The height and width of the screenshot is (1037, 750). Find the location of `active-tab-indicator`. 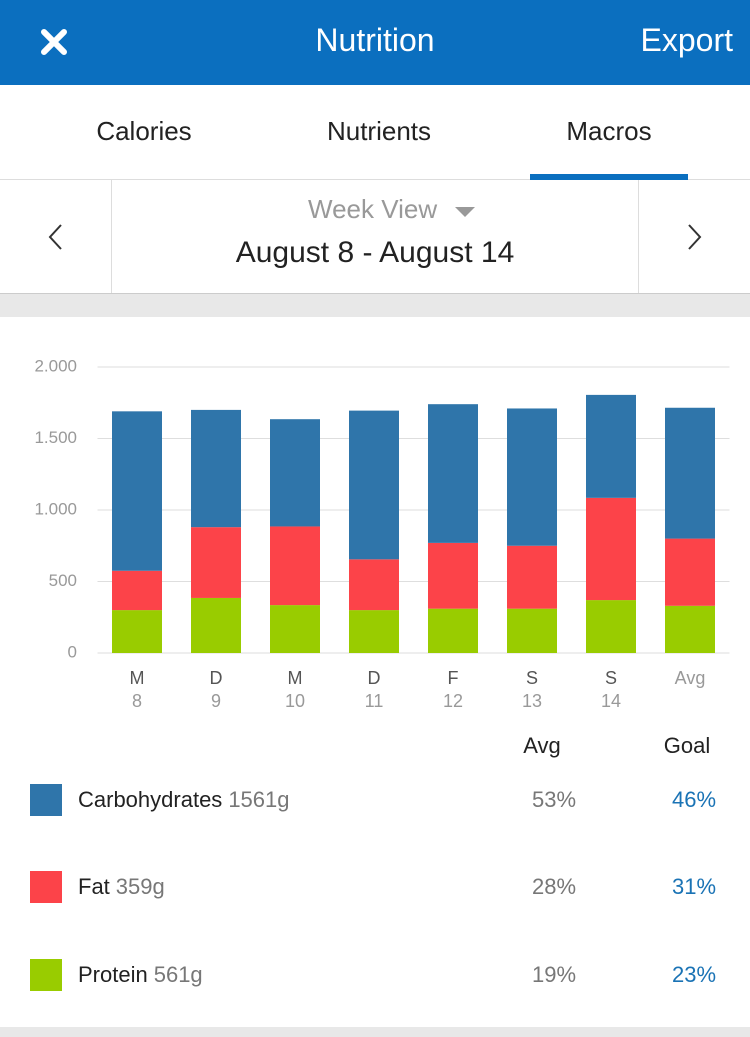

active-tab-indicator is located at coordinates (609, 177).